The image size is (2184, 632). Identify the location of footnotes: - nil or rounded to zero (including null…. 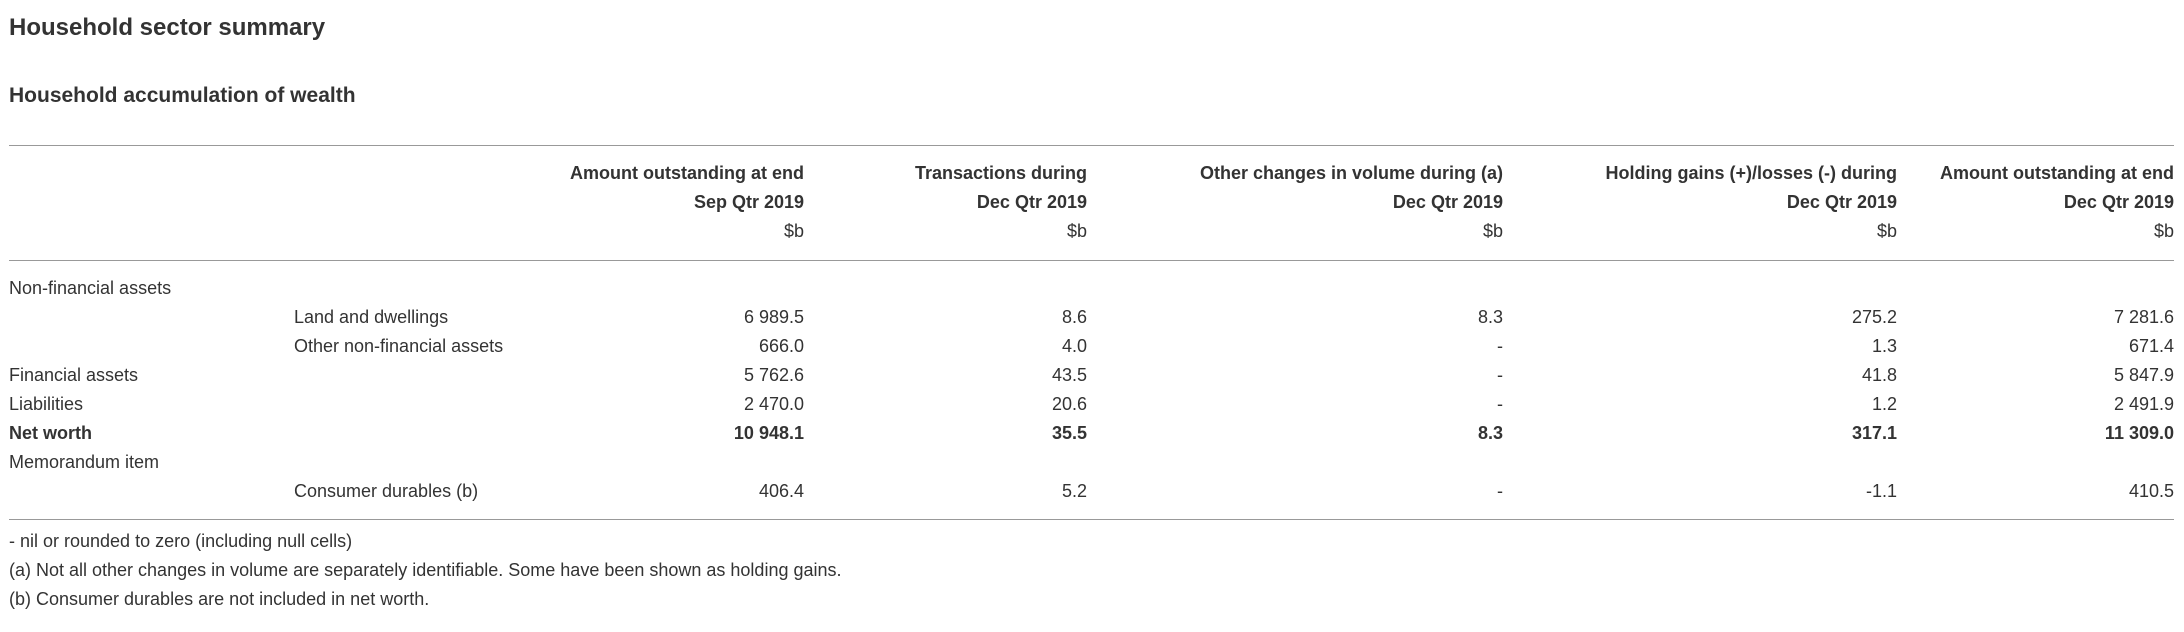
(425, 570).